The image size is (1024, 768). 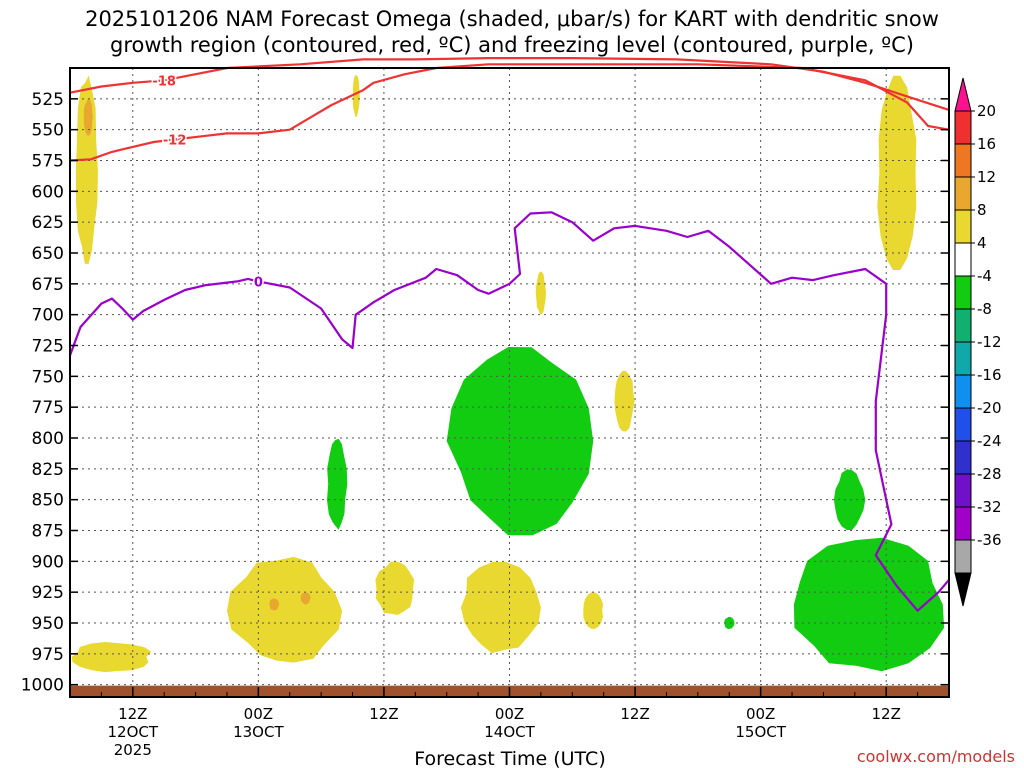 What do you see at coordinates (984, 276) in the screenshot?
I see `colorbar-label-5: -4` at bounding box center [984, 276].